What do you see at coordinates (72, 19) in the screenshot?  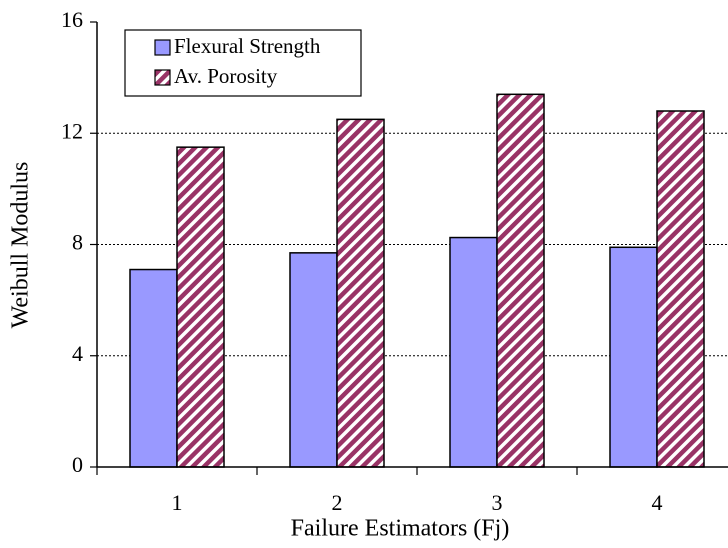 I see `y-tick-label: 16` at bounding box center [72, 19].